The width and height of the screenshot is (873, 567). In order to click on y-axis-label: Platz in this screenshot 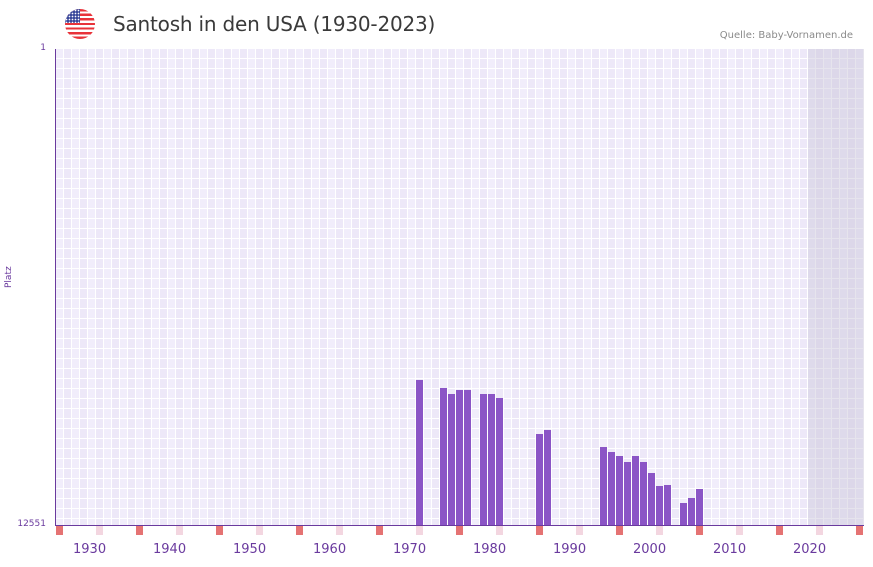, I will do `click(9, 277)`.